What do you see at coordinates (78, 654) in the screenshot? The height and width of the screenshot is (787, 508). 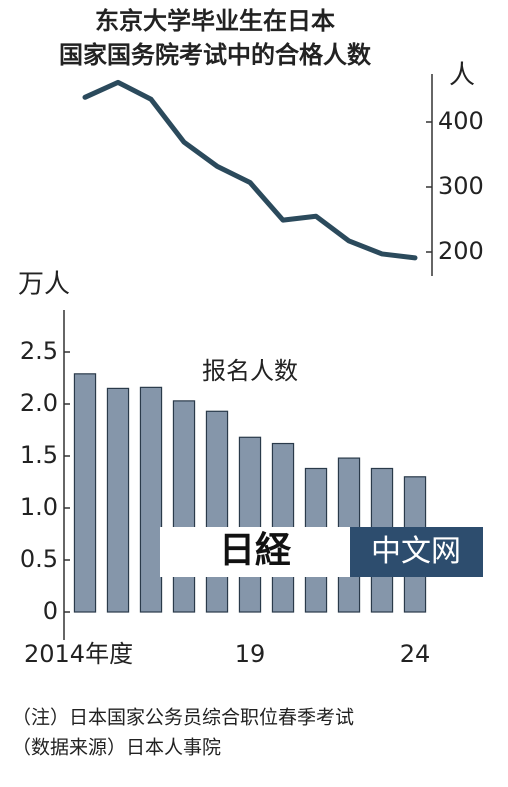 I see `x-tick-label: 2014年度` at bounding box center [78, 654].